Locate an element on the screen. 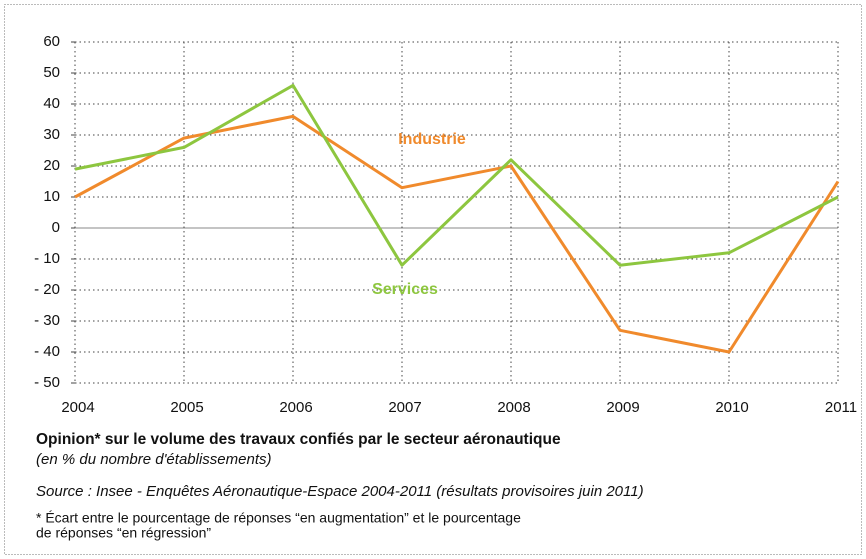 The image size is (866, 559). x-tick-label: 2011 is located at coordinates (841, 407).